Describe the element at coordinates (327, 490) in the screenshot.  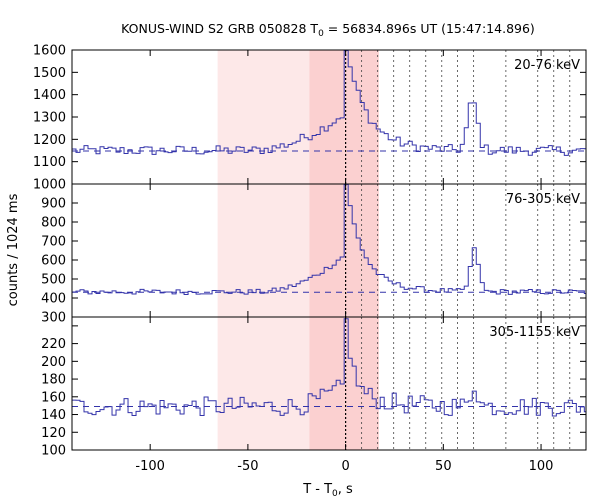
I see `x-axis-title: T - T0, s` at that location.